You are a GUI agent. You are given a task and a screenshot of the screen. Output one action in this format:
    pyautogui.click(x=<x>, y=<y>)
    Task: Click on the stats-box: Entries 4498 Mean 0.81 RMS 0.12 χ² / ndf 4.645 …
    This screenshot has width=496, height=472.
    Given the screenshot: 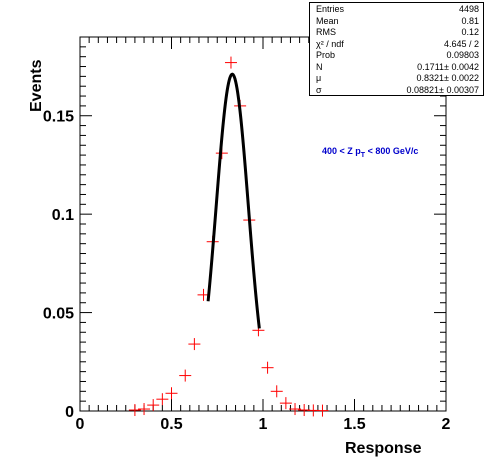 What is the action you would take?
    pyautogui.click(x=396, y=49)
    